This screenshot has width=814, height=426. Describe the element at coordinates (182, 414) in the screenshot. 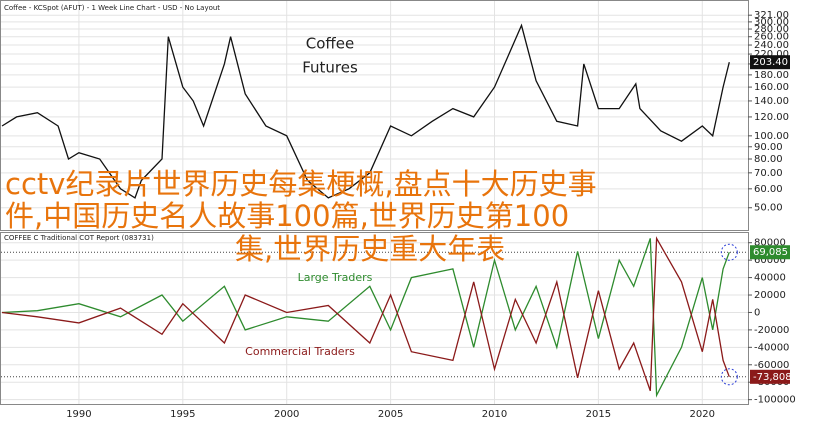

I see `x-tick-label: 1995` at that location.